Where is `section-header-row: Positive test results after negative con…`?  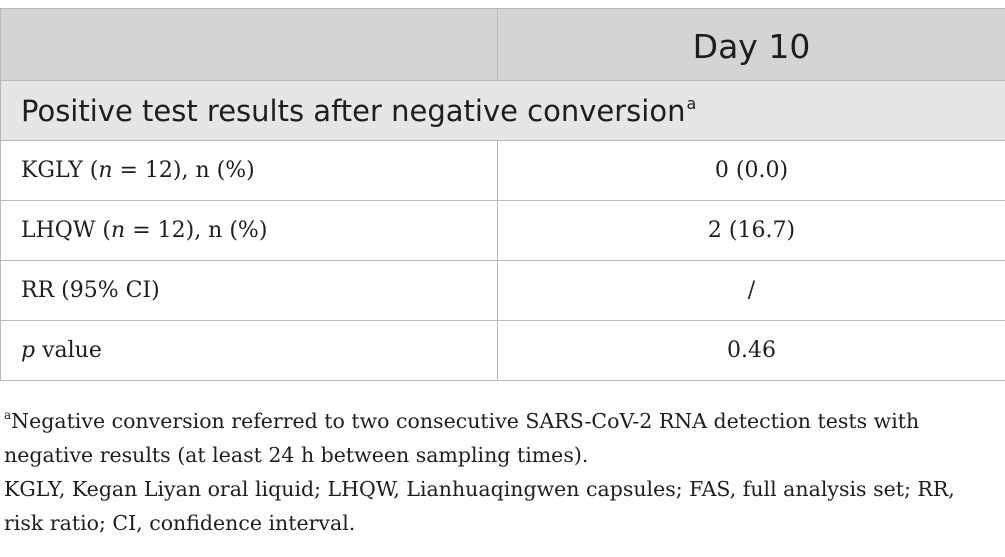
section-header-row: Positive test results after negative con… is located at coordinates (502, 110).